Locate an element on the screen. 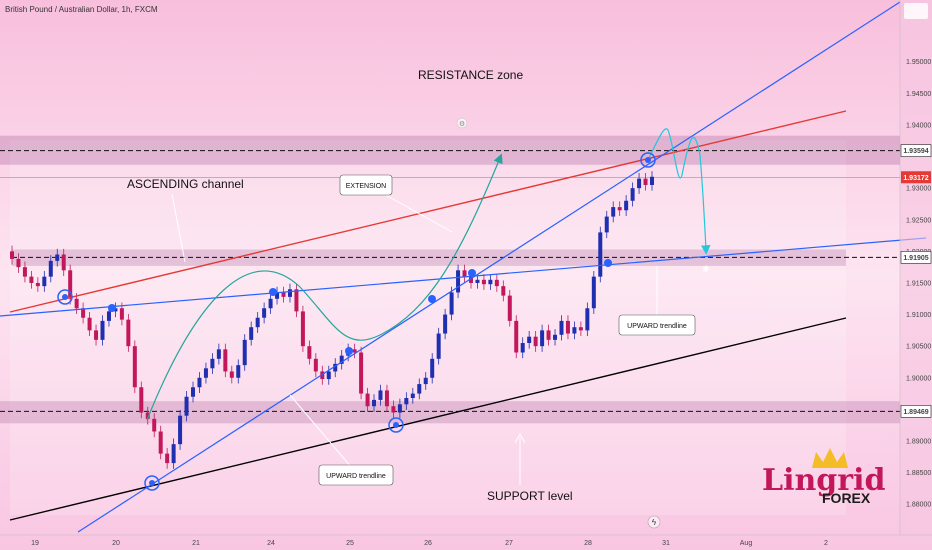 The height and width of the screenshot is (550, 932). x-tick-label: 2 is located at coordinates (826, 543).